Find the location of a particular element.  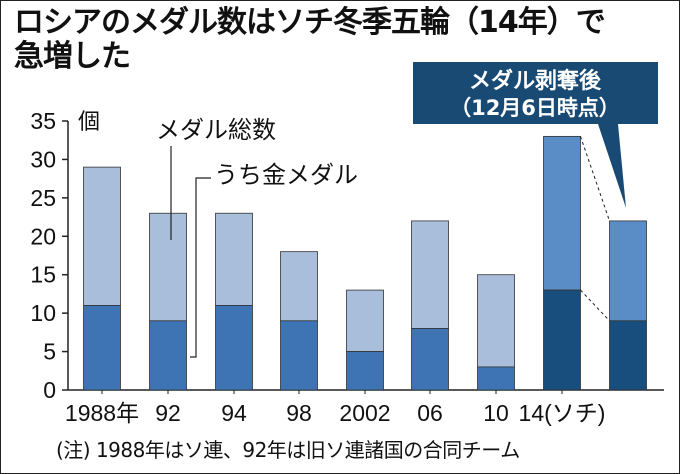

x-tick-label: 2002 is located at coordinates (364, 413).